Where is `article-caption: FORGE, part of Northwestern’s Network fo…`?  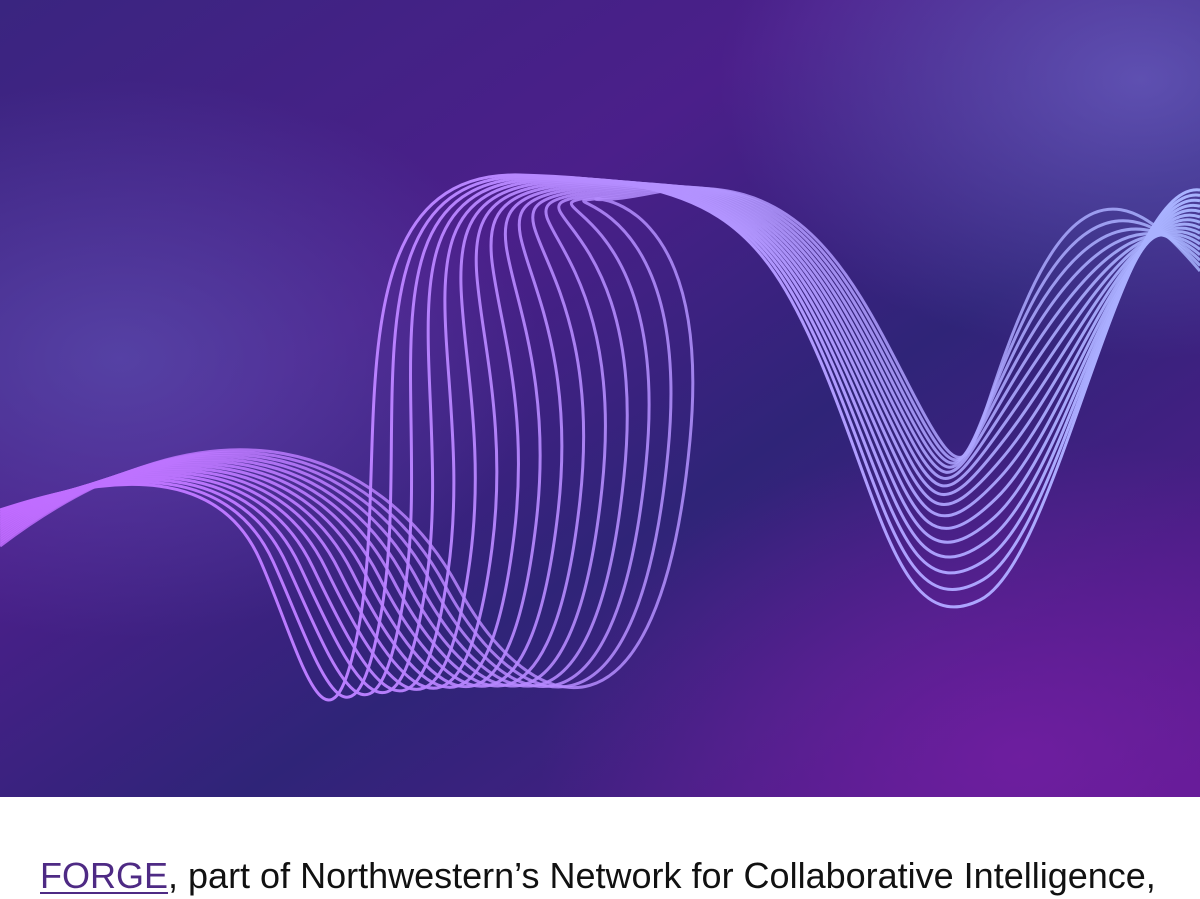
article-caption: FORGE, part of Northwestern’s Network fo… is located at coordinates (615, 875).